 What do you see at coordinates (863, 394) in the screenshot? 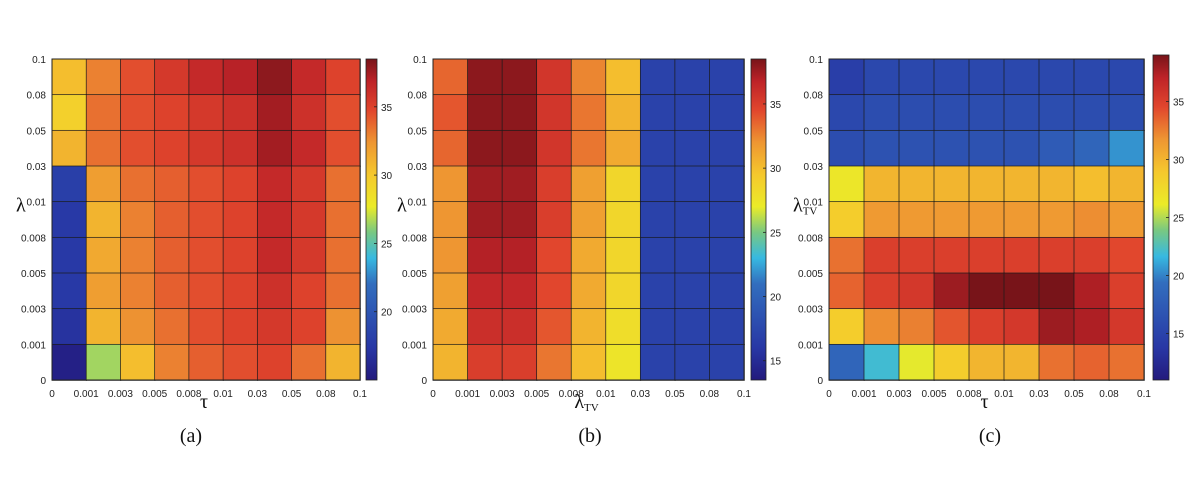
I see `x-tick-label: 0.001` at bounding box center [863, 394].